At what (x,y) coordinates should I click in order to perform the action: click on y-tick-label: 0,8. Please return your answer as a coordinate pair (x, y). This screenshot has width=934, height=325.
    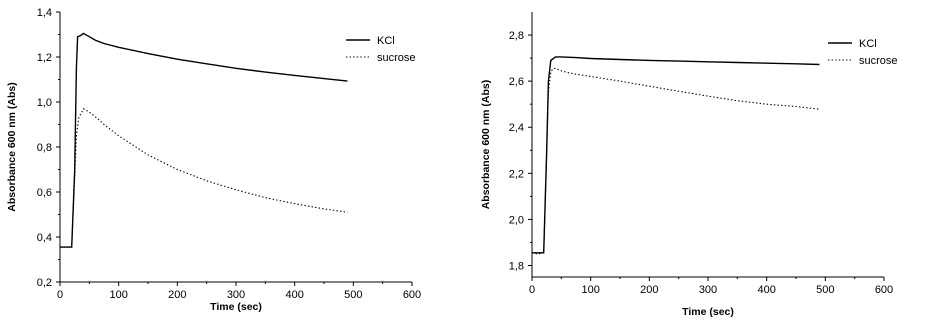
    Looking at the image, I should click on (44, 148).